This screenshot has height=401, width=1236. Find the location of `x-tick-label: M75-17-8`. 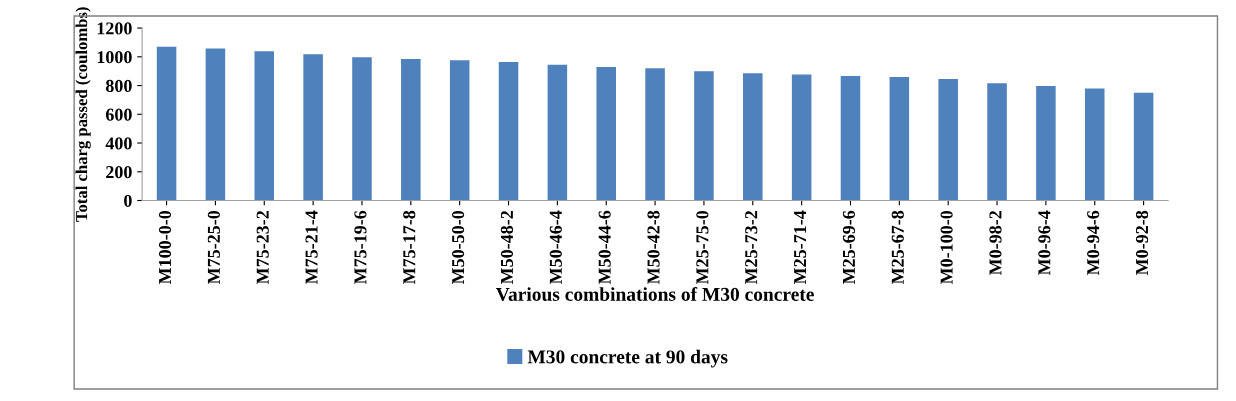

x-tick-label: M75-17-8 is located at coordinates (409, 247).